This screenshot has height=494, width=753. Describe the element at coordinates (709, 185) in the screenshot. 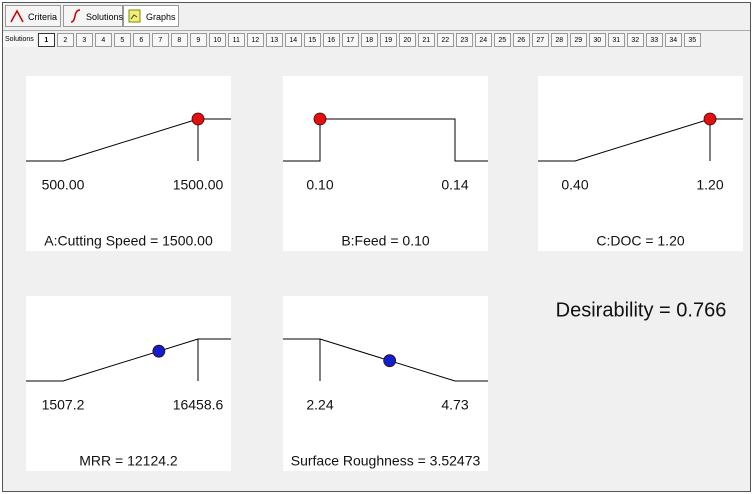

I see `high-label: 1.20` at that location.